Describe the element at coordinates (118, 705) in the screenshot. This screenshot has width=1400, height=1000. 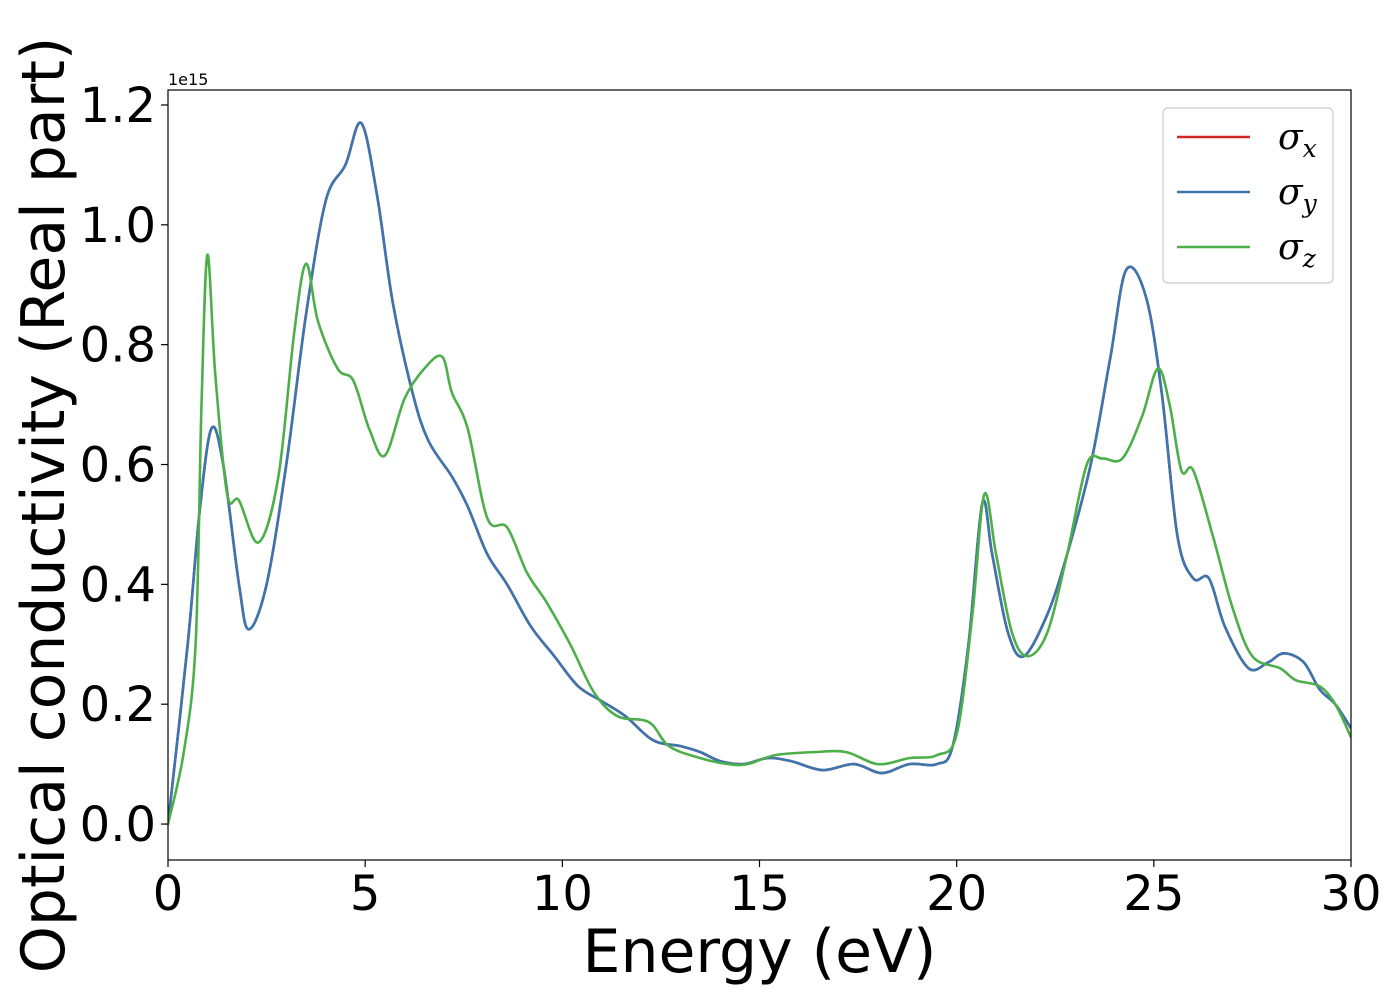
I see `y-tick-label: 0.2` at that location.